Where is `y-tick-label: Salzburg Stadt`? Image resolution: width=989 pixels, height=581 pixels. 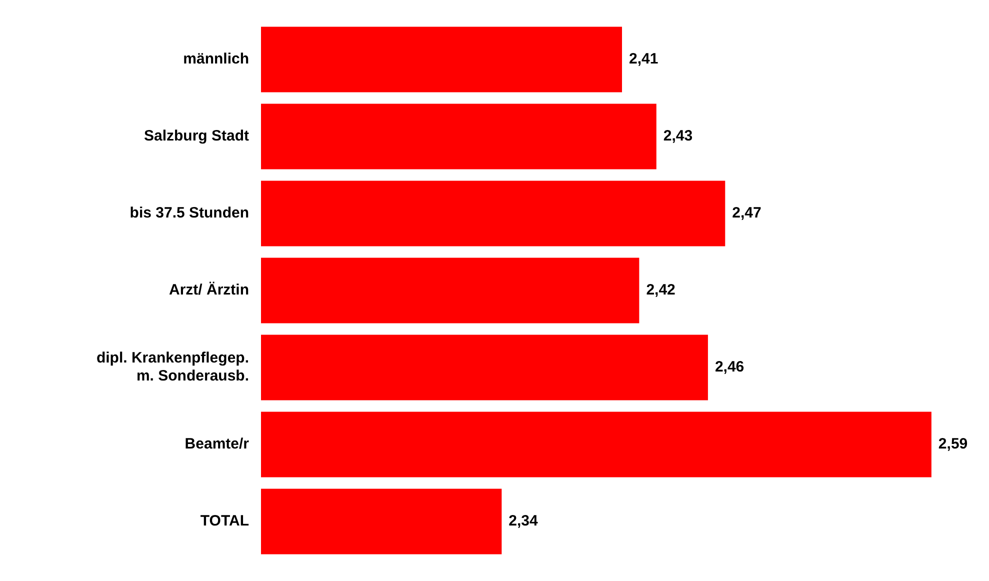
y-tick-label: Salzburg Stadt is located at coordinates (196, 136).